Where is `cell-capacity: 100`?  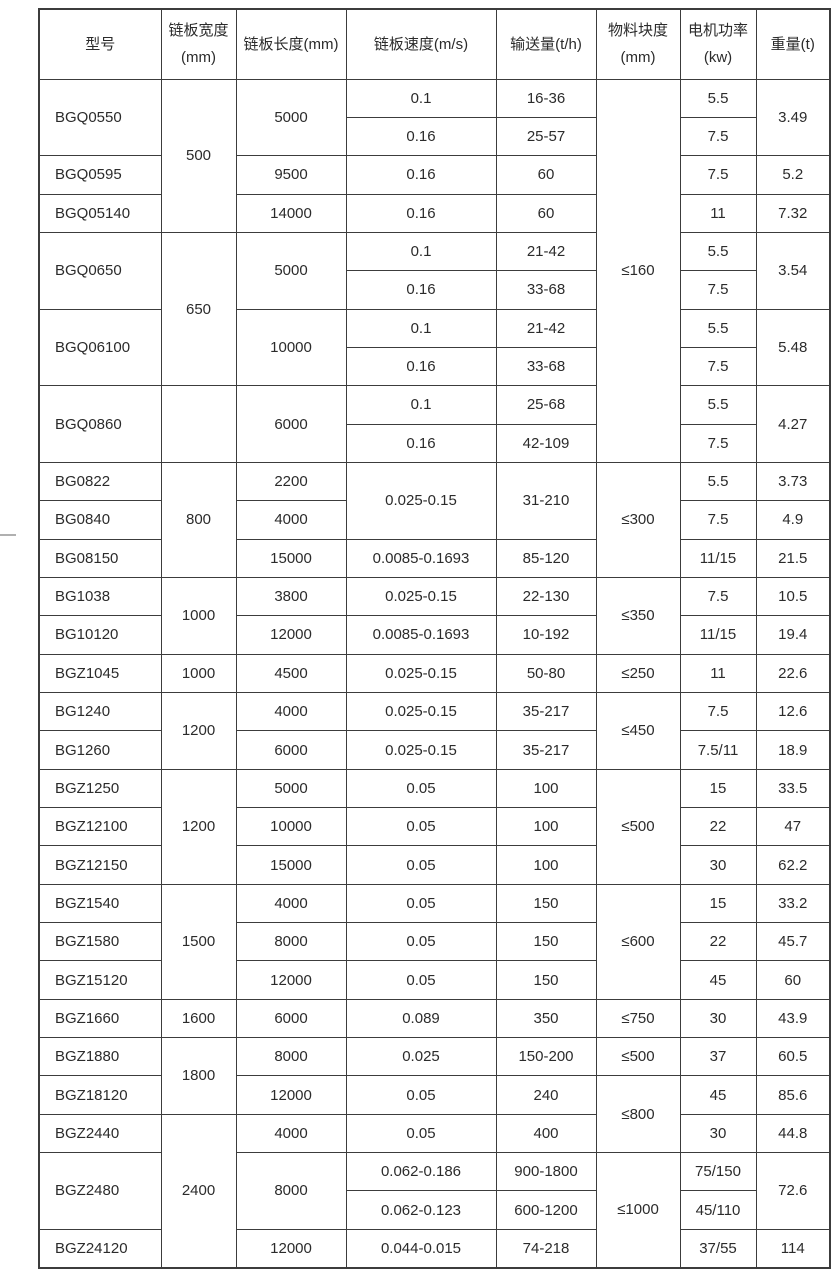
cell-capacity: 100 is located at coordinates (546, 788).